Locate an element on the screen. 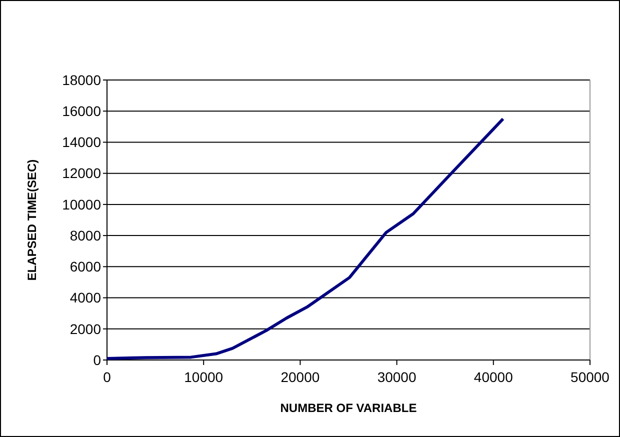 The width and height of the screenshot is (620, 437). y-tick-label: 4000 is located at coordinates (86, 298).